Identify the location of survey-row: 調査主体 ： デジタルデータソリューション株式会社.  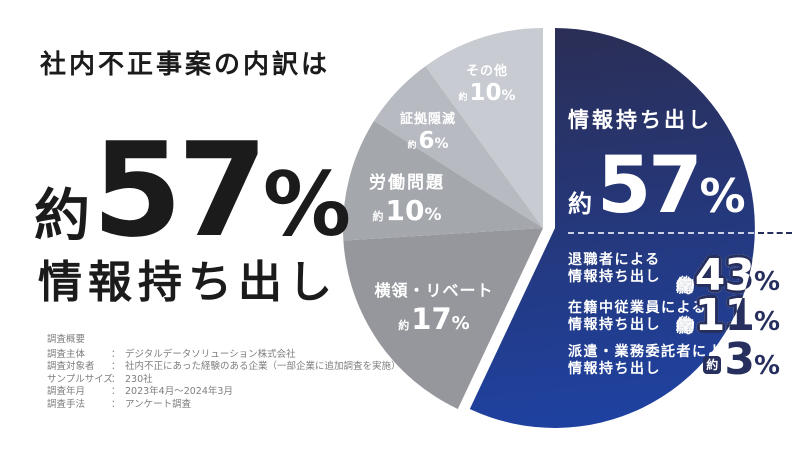
(224, 355).